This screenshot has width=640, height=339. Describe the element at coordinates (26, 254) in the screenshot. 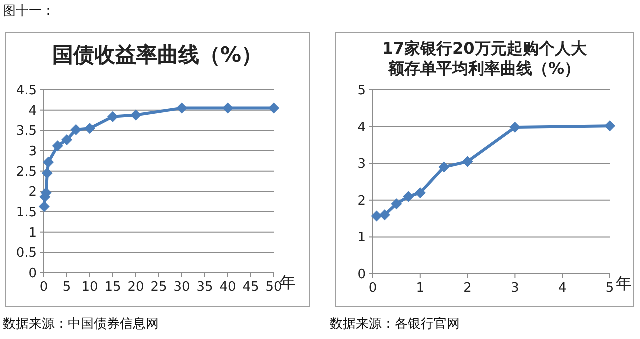

I see `y-tick-label: 0.5` at that location.